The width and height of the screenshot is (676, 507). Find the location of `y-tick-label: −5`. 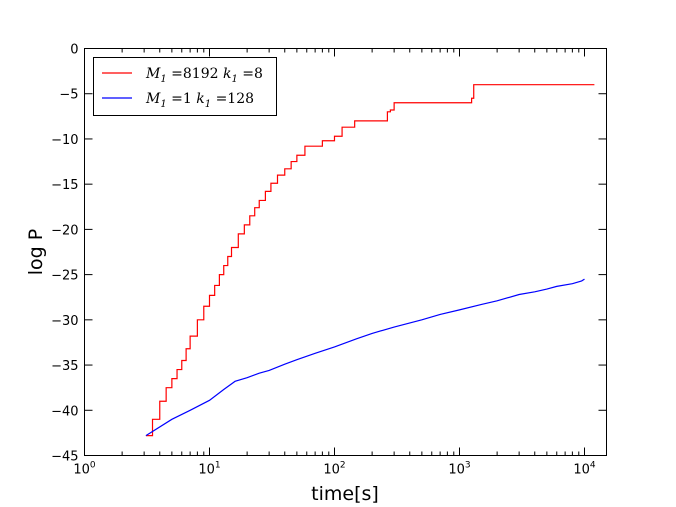

y-tick-label: −5 is located at coordinates (68, 95).